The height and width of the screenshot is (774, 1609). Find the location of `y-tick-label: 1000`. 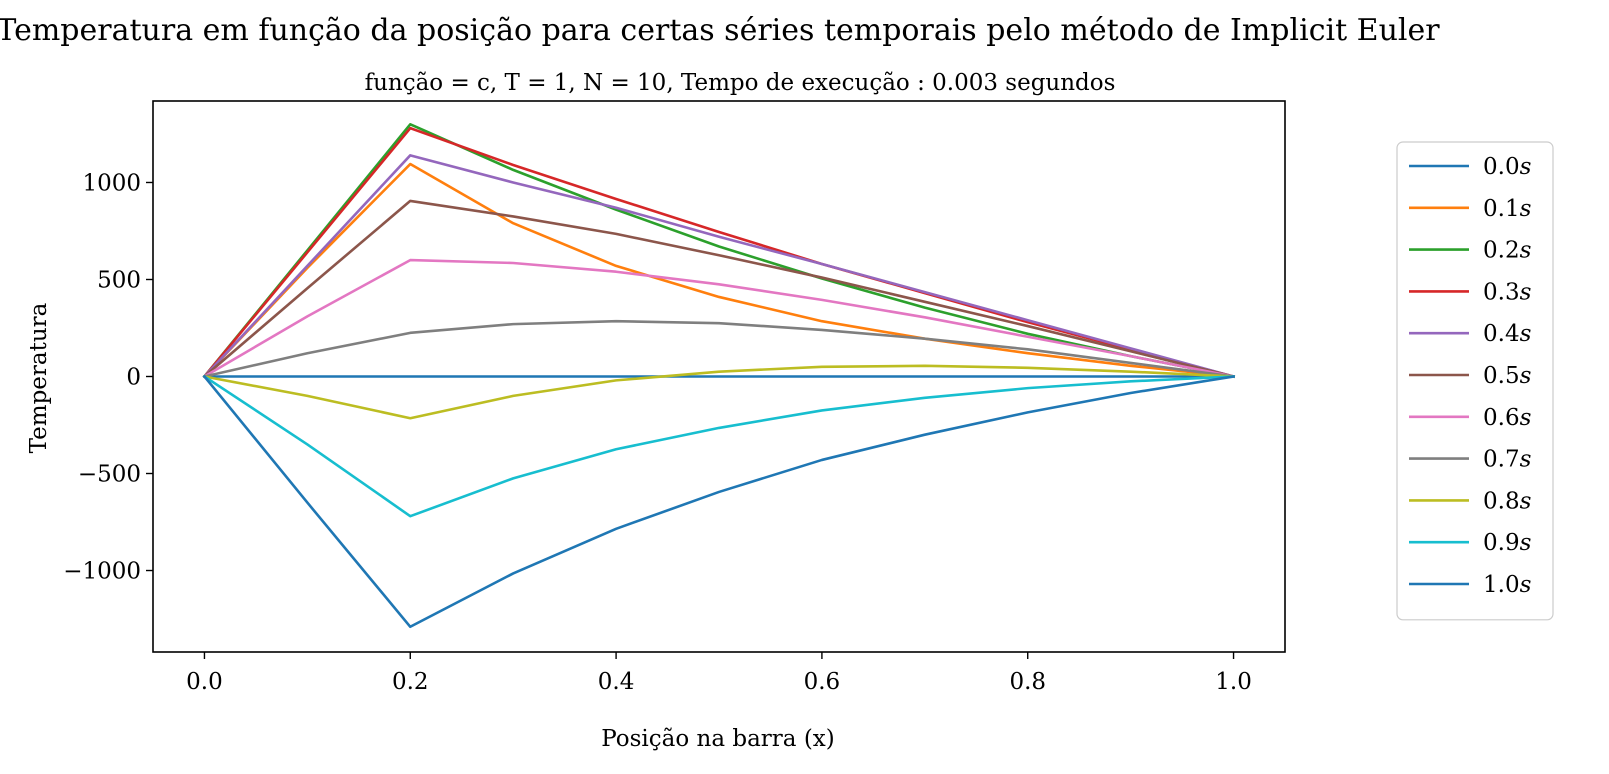

y-tick-label: 1000 is located at coordinates (111, 183).